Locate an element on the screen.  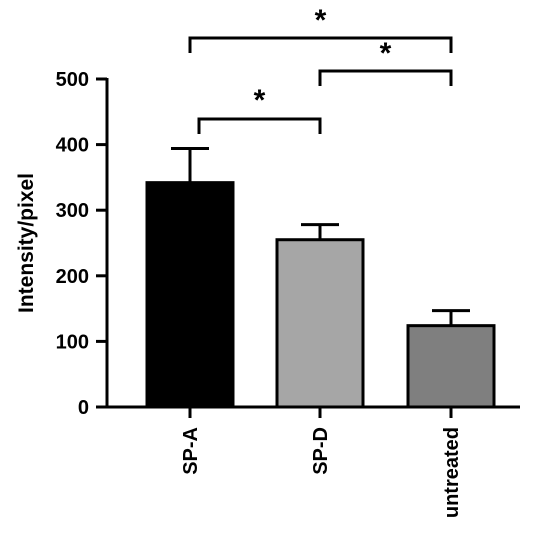
significance-brackets: * * * is located at coordinates (320, 69).